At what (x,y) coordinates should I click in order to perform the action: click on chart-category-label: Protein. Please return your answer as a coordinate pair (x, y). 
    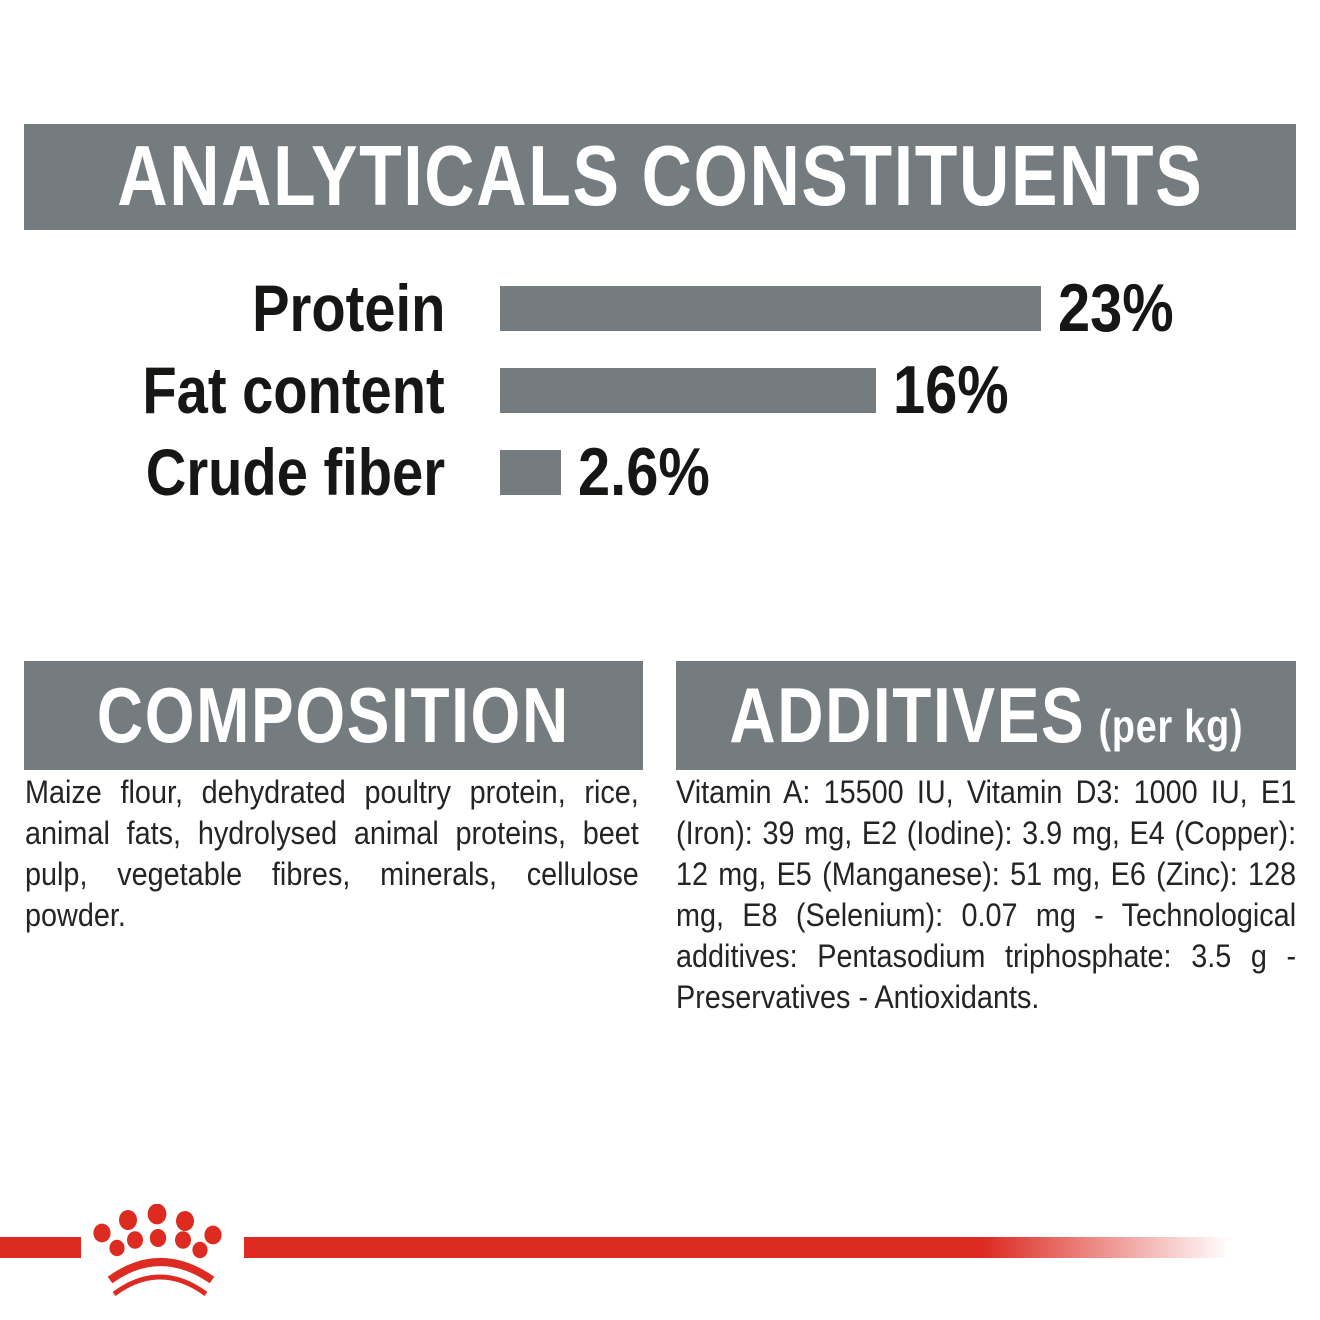
    Looking at the image, I should click on (348, 308).